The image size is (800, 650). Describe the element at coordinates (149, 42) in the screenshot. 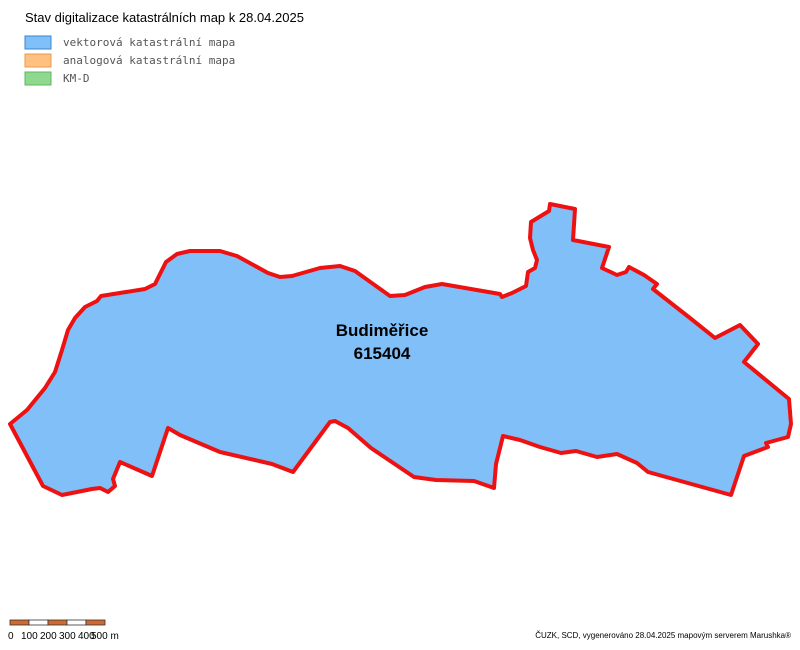

I see `legend-label: vektorová katastrální mapa` at that location.